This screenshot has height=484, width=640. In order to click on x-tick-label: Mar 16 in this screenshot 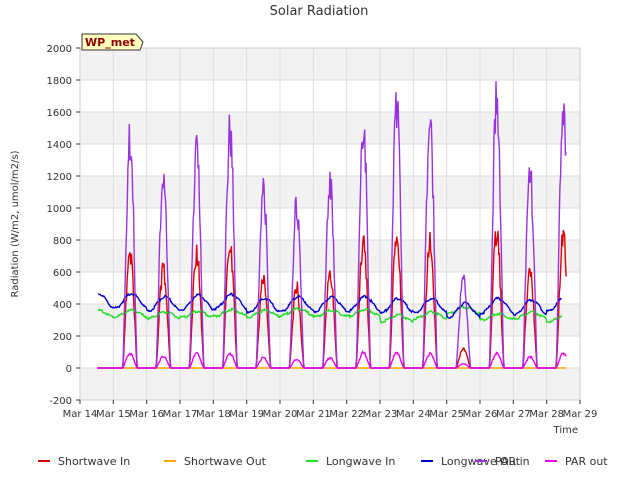, I will do `click(146, 414)`.